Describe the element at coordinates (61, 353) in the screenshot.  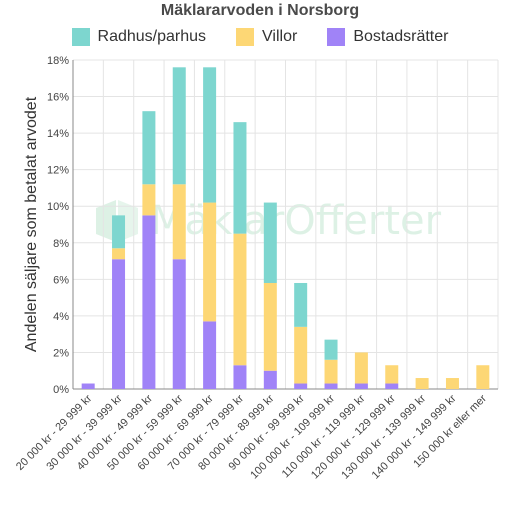
I see `y-tick-label: 2%` at that location.